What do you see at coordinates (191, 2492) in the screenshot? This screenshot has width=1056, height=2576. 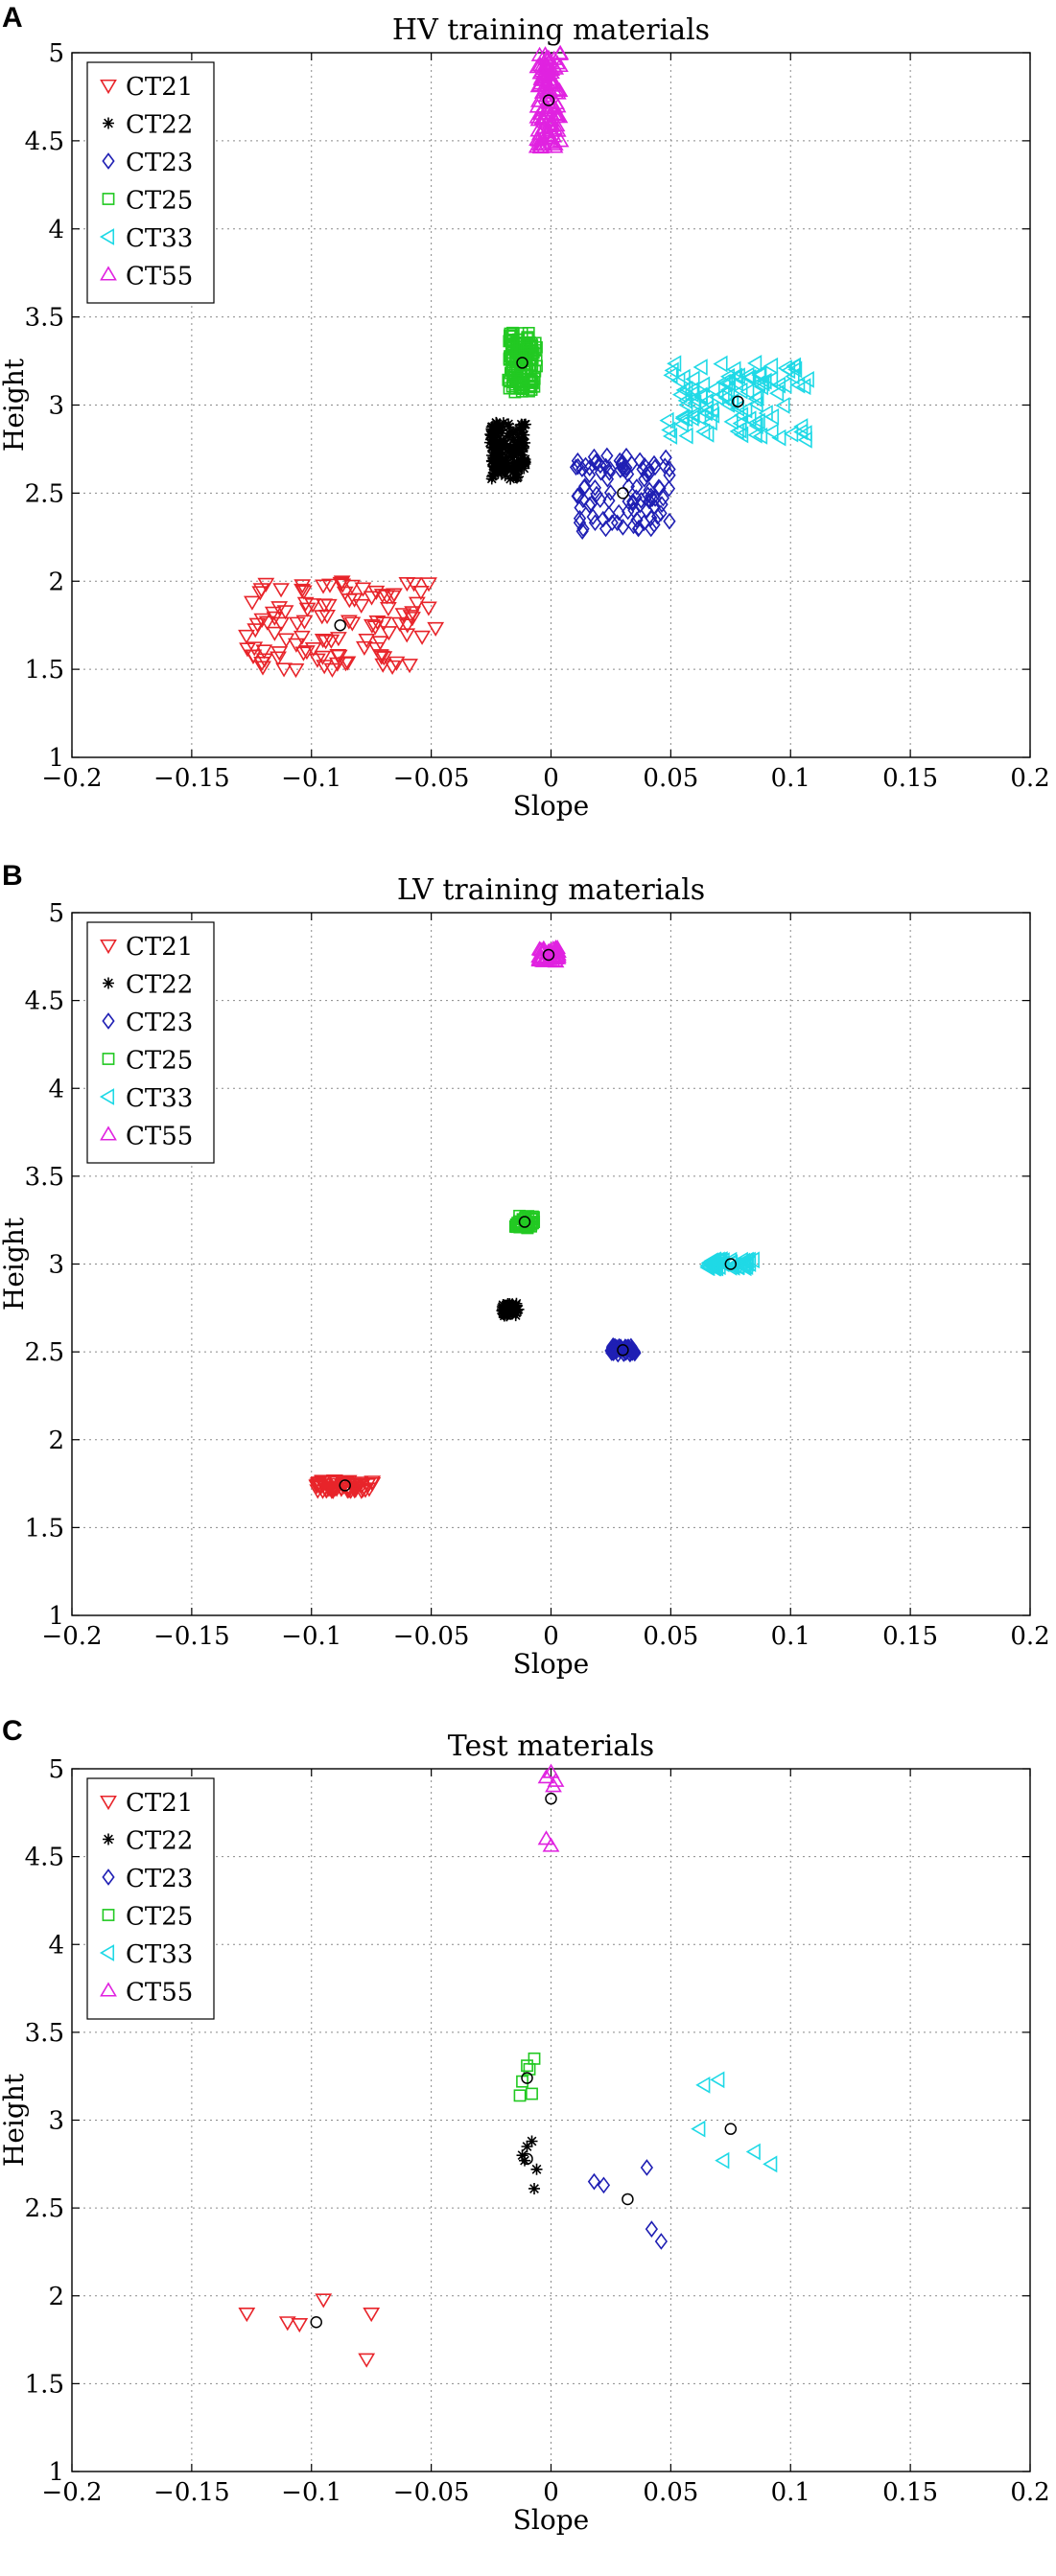 I see `x-tick-label: −0.15` at bounding box center [191, 2492].